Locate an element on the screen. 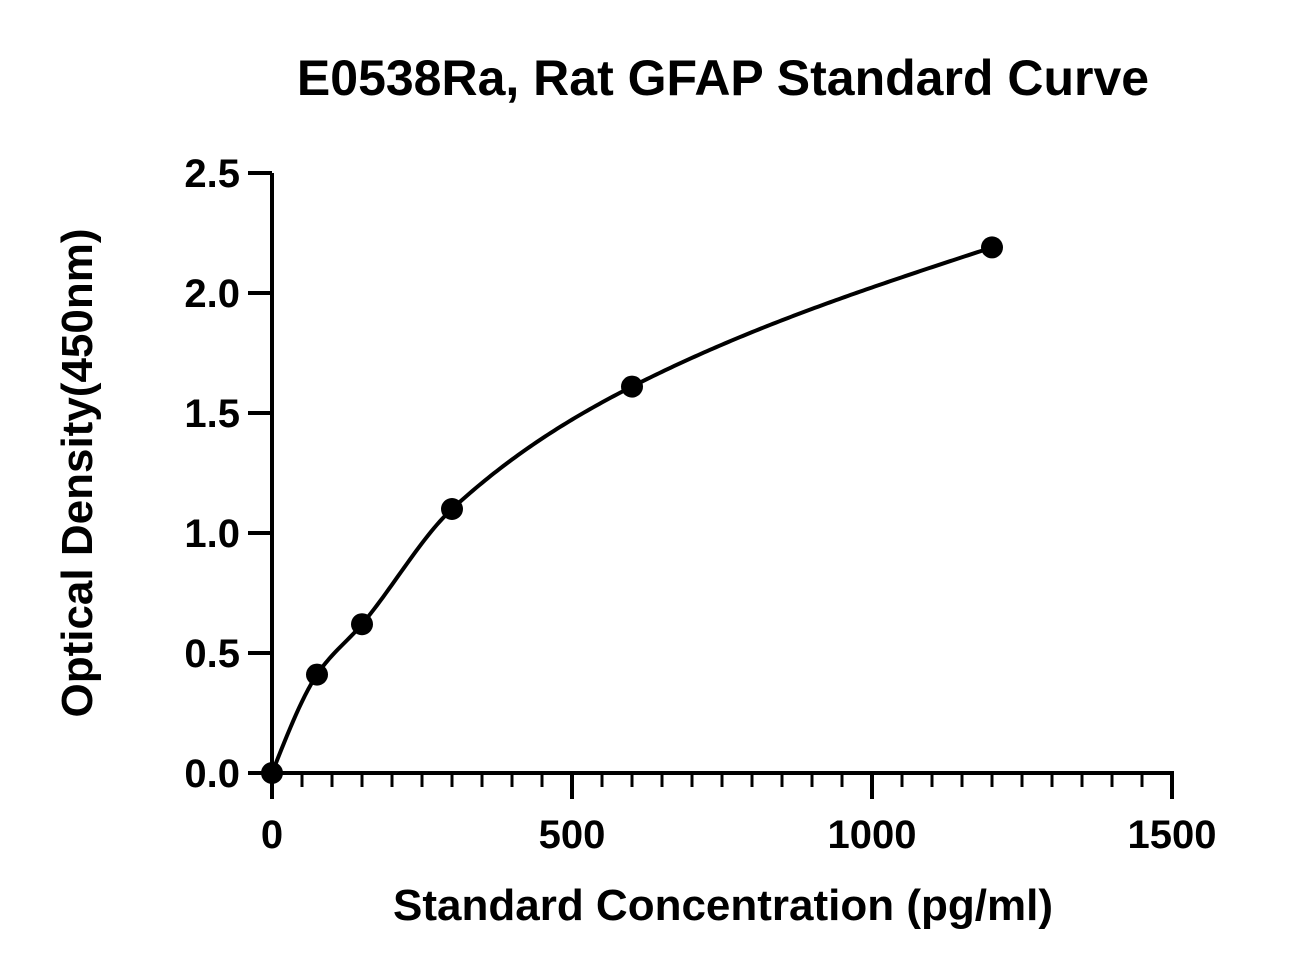 The width and height of the screenshot is (1311, 980). y-tick-label: 0.0 is located at coordinates (212, 774).